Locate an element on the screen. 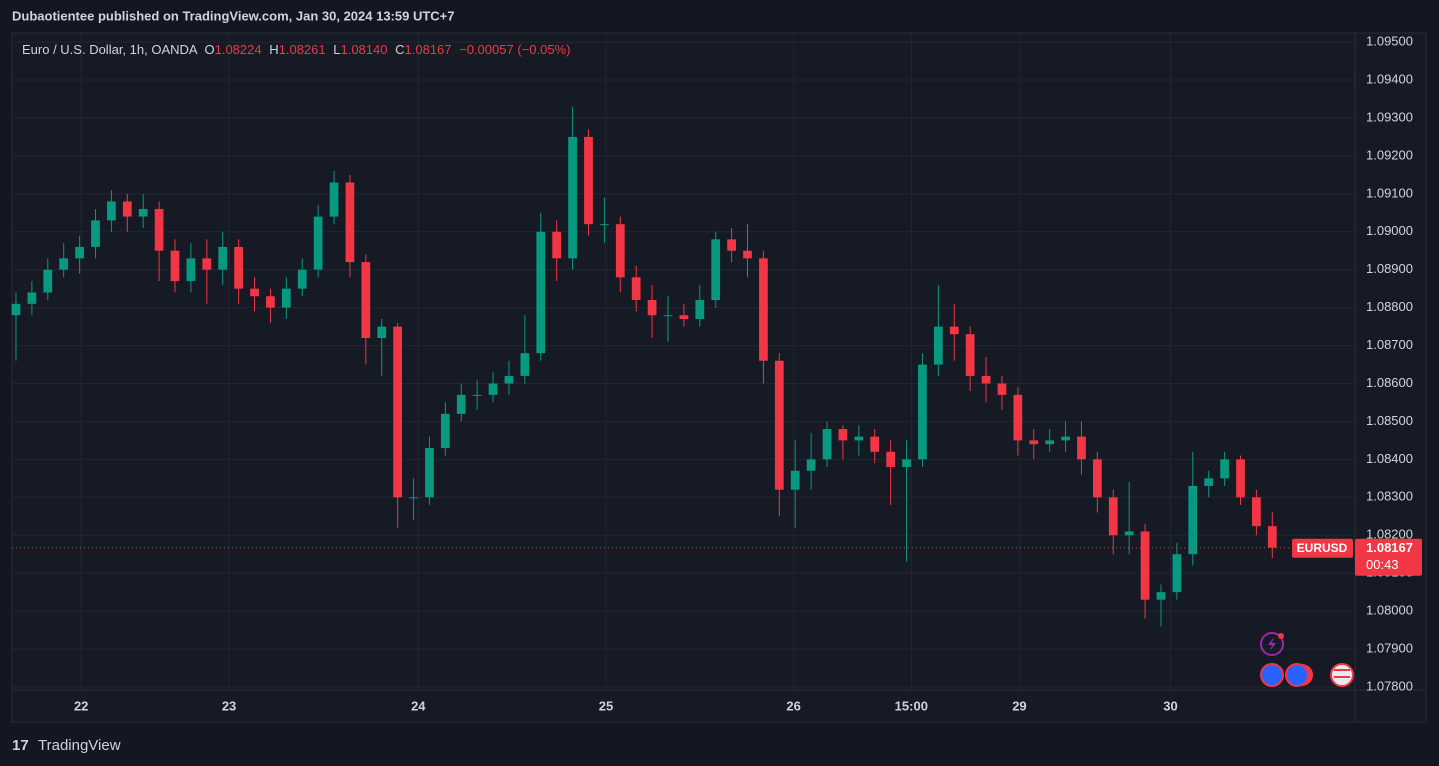  symbol-tag is located at coordinates (1322, 548).